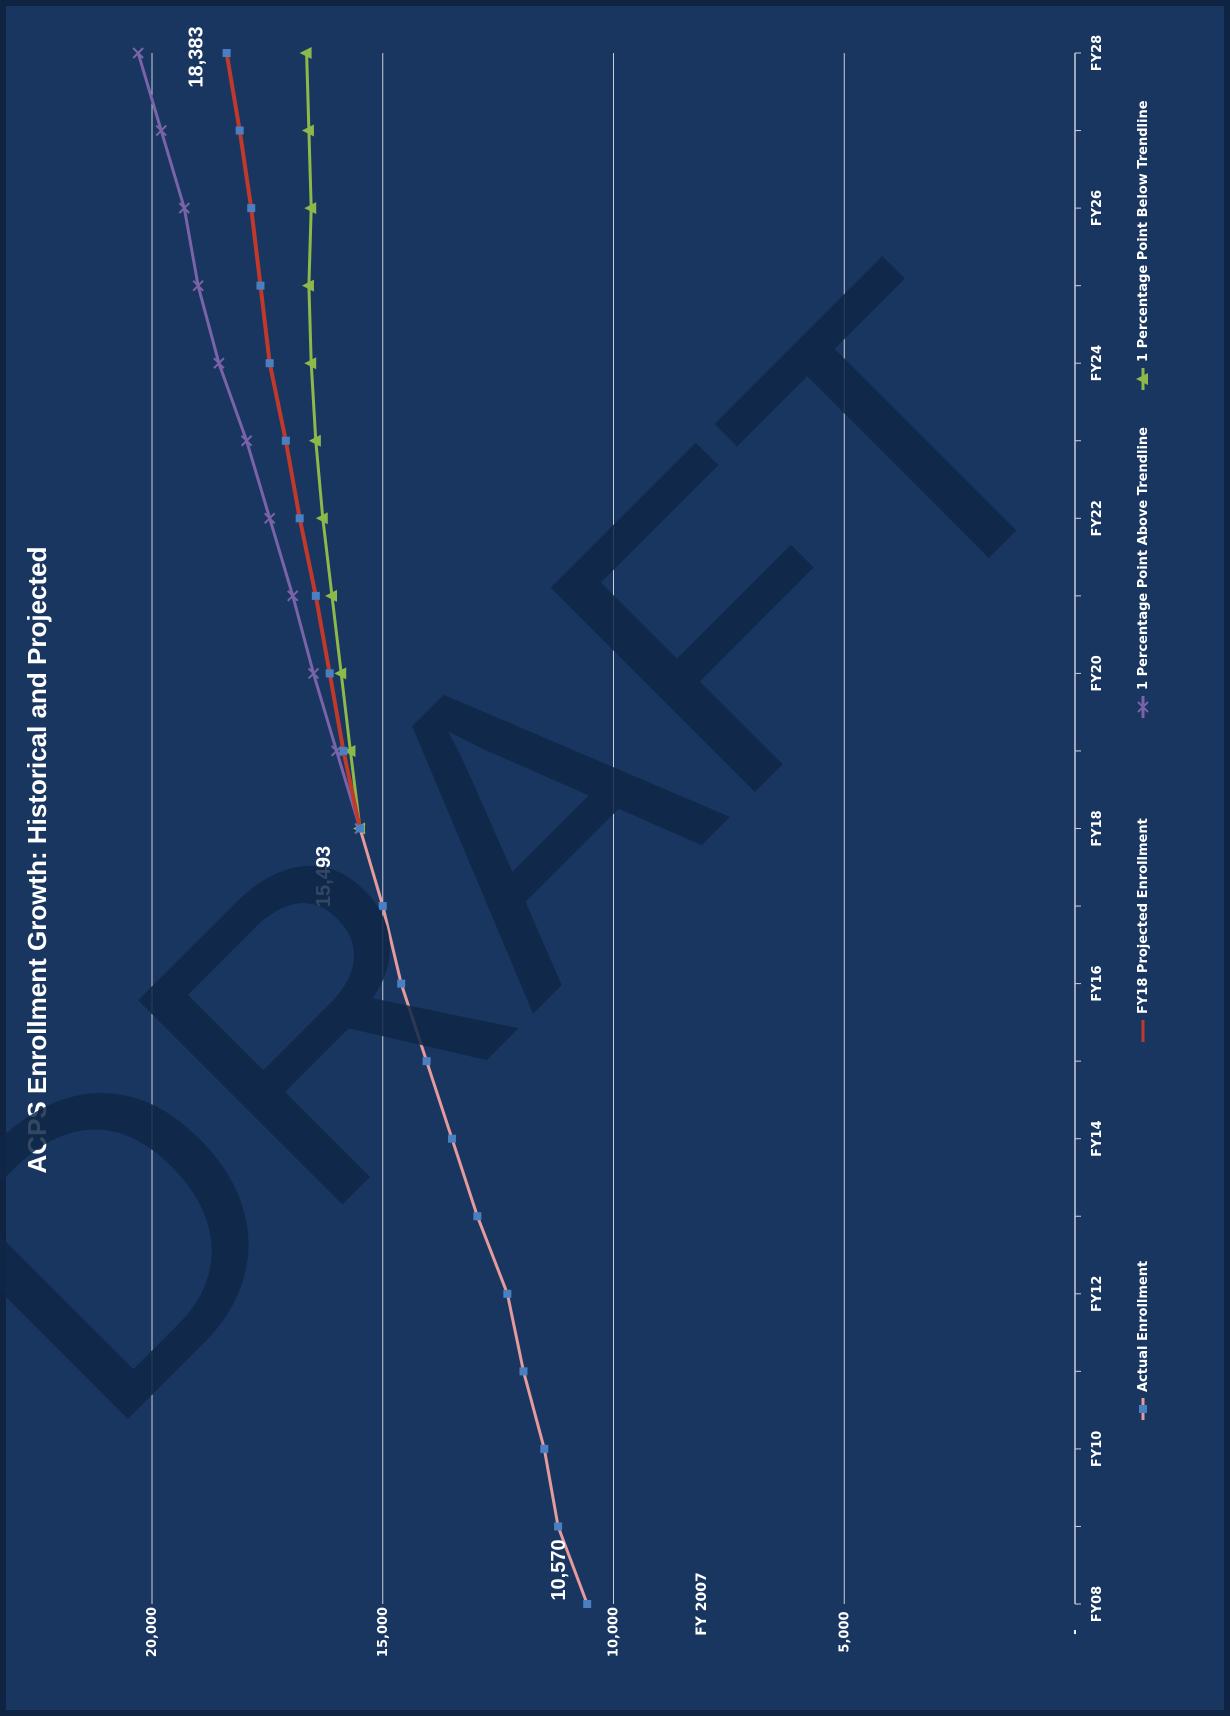 Image resolution: width=1230 pixels, height=1716 pixels. Describe the element at coordinates (1097, 983) in the screenshot. I see `x-tick-label: FY16` at that location.